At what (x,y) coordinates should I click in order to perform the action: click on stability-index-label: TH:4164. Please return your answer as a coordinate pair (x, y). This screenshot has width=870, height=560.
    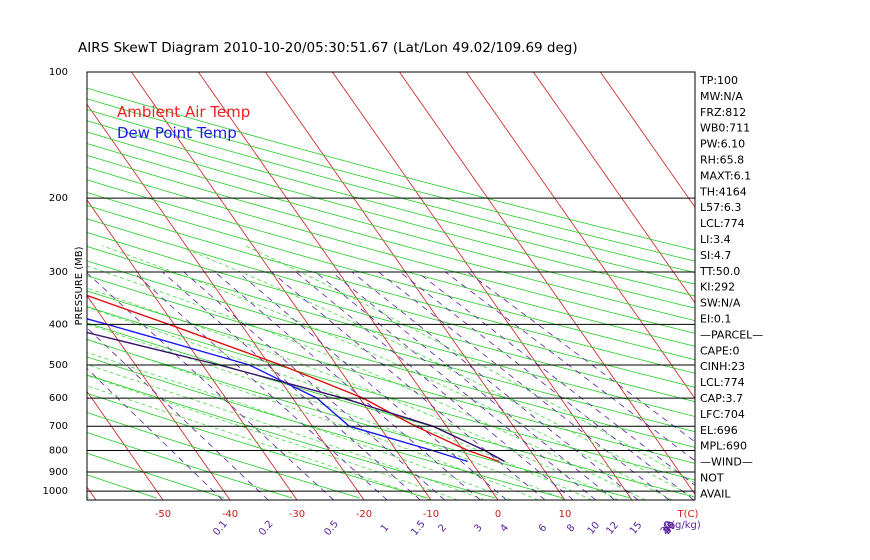
    Looking at the image, I should click on (723, 191).